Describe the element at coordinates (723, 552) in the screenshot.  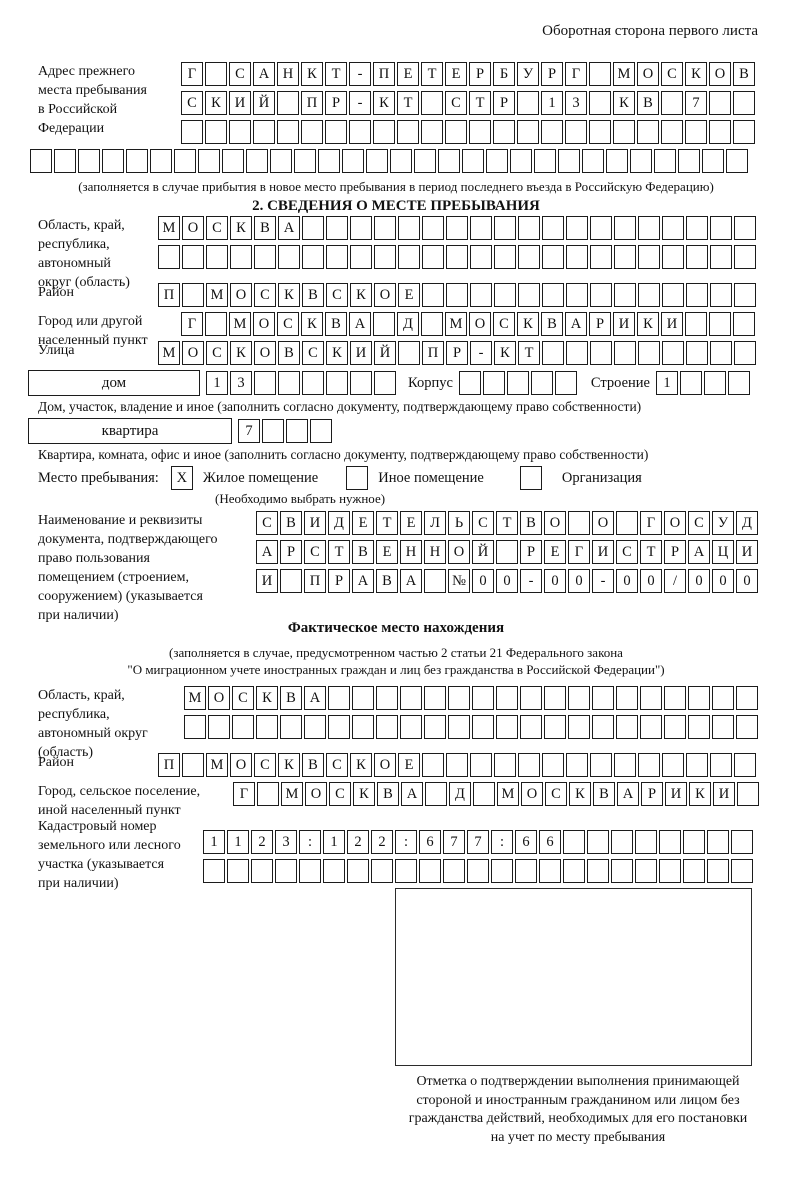
I see `char-cell: Ц` at that location.